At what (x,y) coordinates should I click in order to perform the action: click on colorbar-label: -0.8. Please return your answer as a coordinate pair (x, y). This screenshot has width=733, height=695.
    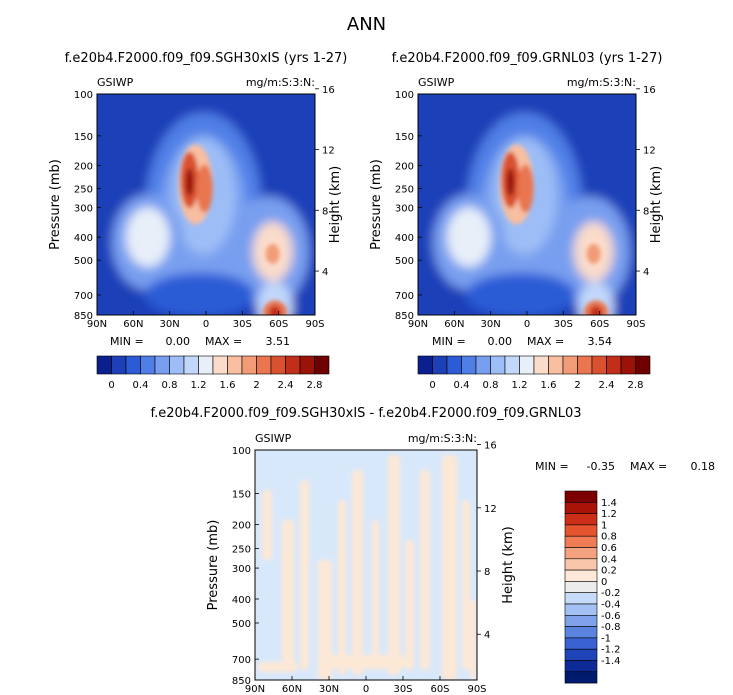
    Looking at the image, I should click on (611, 627).